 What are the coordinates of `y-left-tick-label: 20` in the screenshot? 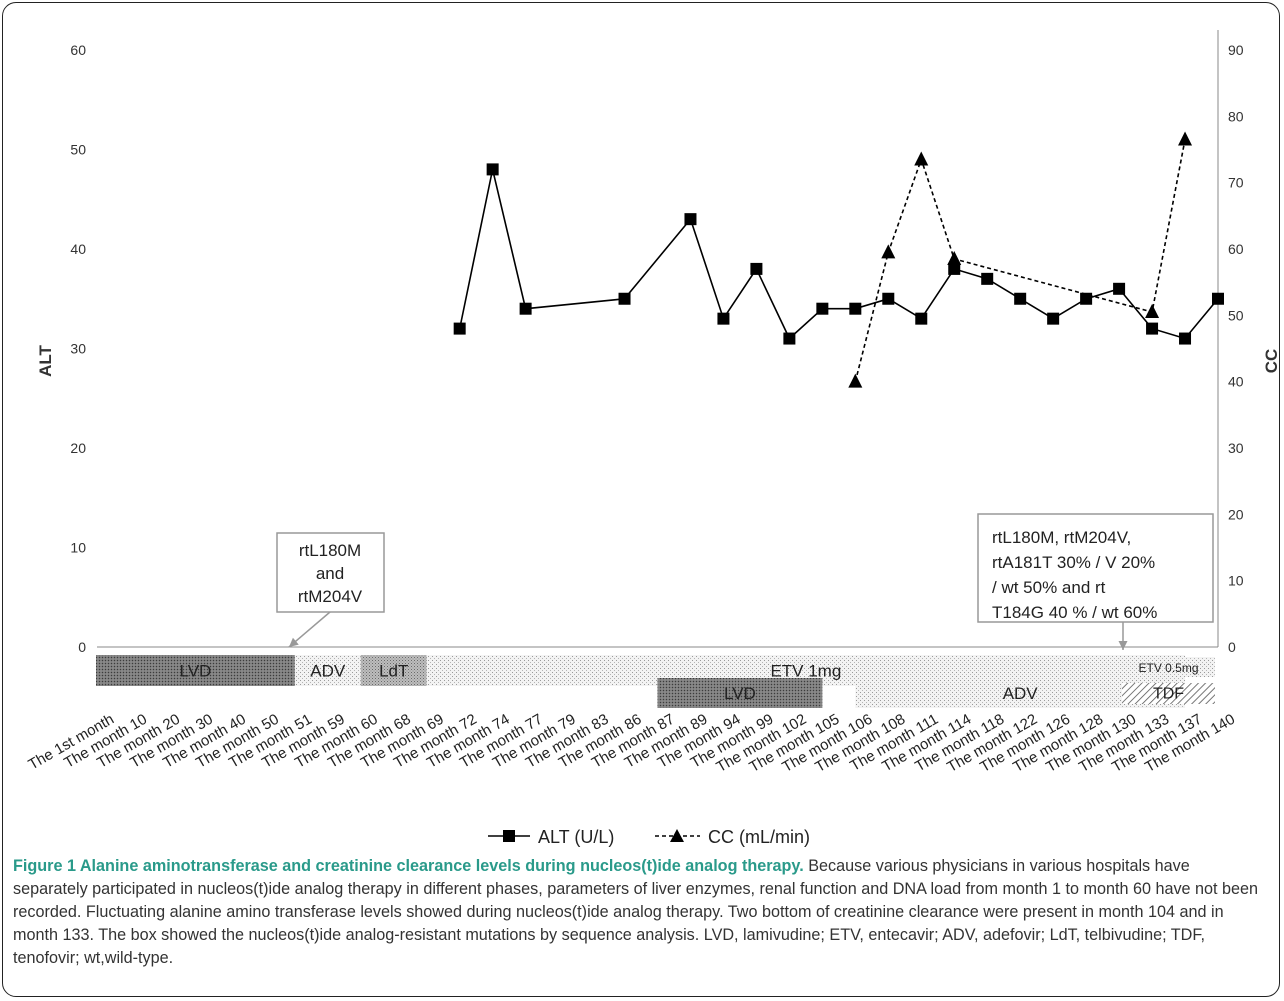 It's located at (78, 448).